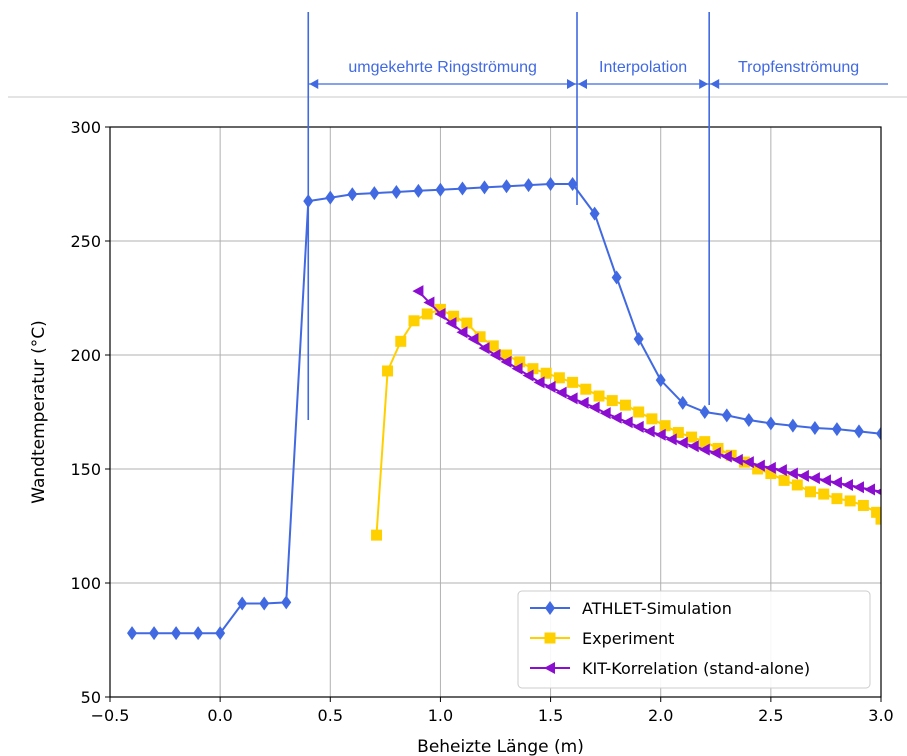 This screenshot has width=907, height=756. What do you see at coordinates (85, 469) in the screenshot?
I see `y-tick-label: 150` at bounding box center [85, 469].